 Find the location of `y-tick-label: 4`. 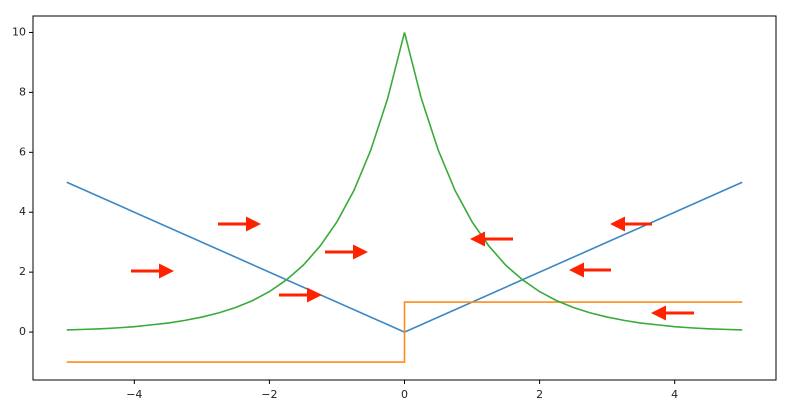

y-tick-label: 4 is located at coordinates (22, 211).